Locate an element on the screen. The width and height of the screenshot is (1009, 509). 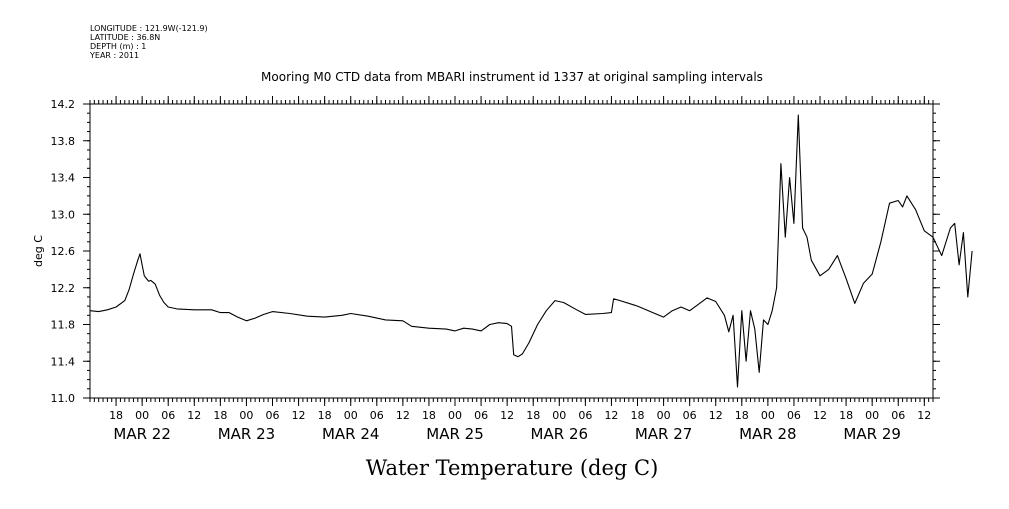
y-axis-label: deg C is located at coordinates (38, 251).